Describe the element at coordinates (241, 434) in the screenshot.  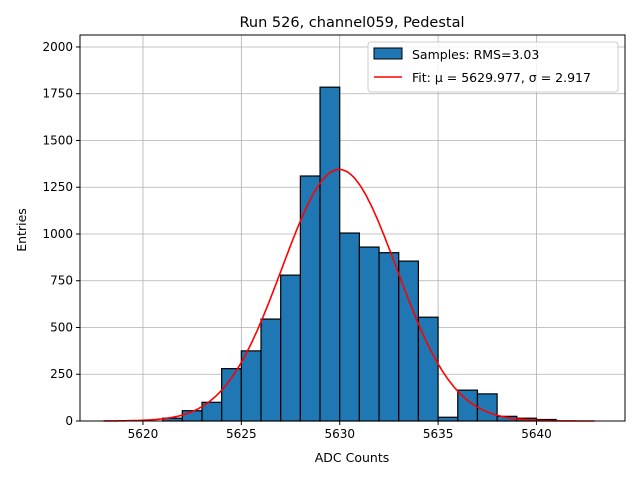
I see `x-tick-label: 5625` at that location.